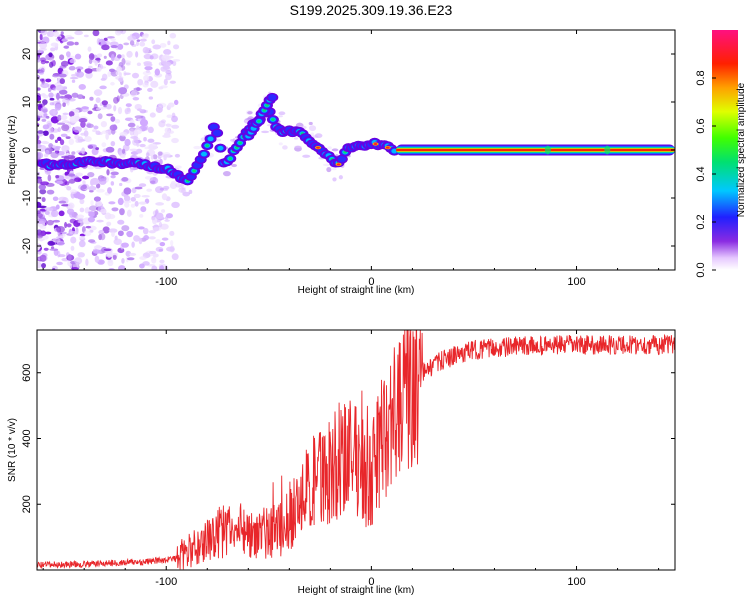 The height and width of the screenshot is (600, 750). Describe the element at coordinates (27, 438) in the screenshot. I see `snr-y-tick-label: 400` at that location.